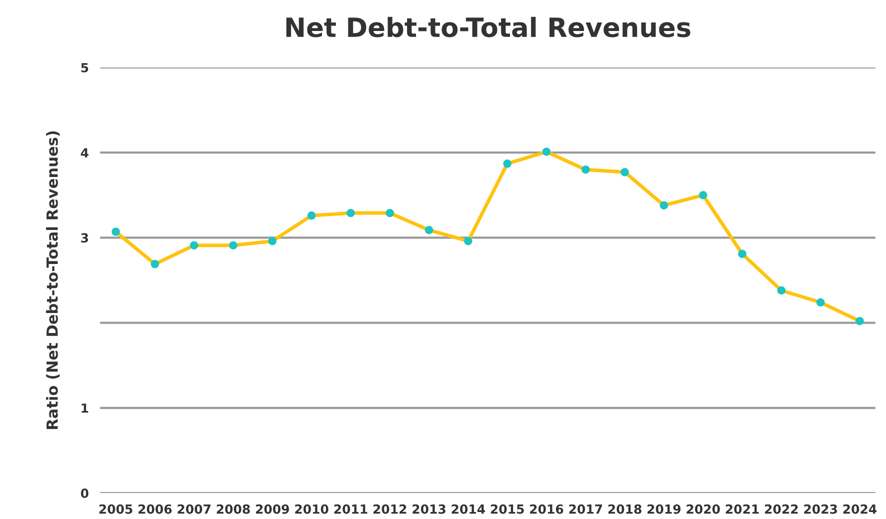 The height and width of the screenshot is (519, 886). What do you see at coordinates (115, 509) in the screenshot?
I see `x-tick-label: 2005` at bounding box center [115, 509].